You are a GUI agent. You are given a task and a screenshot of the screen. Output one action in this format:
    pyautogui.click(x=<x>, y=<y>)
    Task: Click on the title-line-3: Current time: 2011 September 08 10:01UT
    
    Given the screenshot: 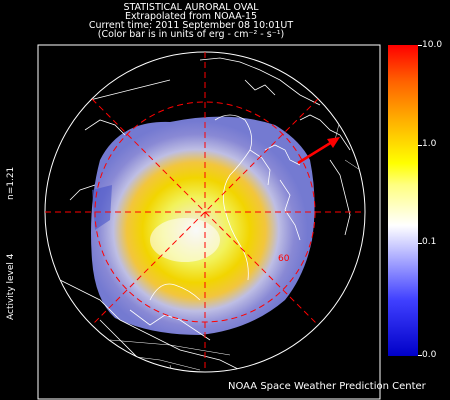 What is the action you would take?
    pyautogui.click(x=191, y=25)
    